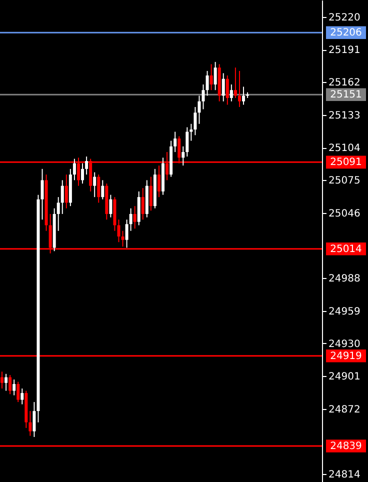 The image size is (368, 482). Describe the element at coordinates (346, 33) in the screenshot. I see `ref-line-label: 25206` at that location.